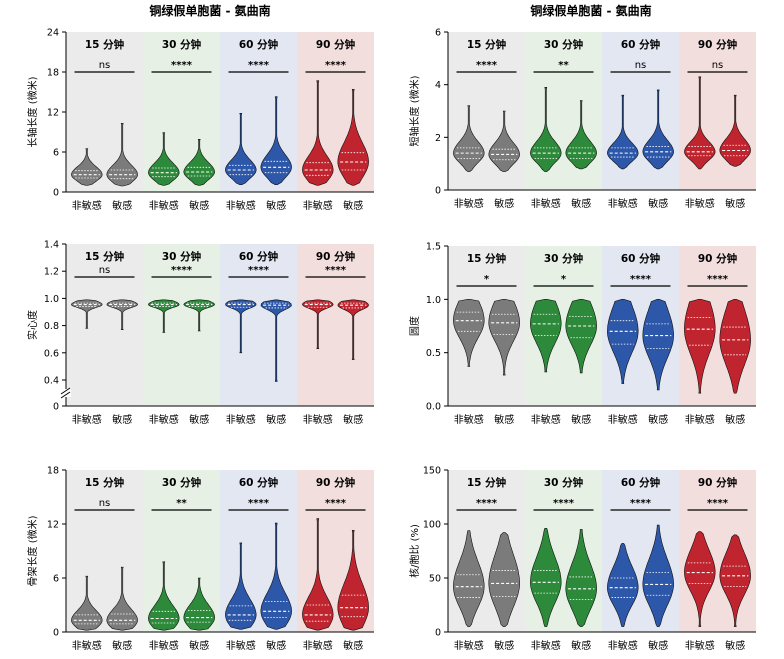  What do you see at coordinates (51, 245) in the screenshot?
I see `y-tick-label: 1.4` at bounding box center [51, 245].